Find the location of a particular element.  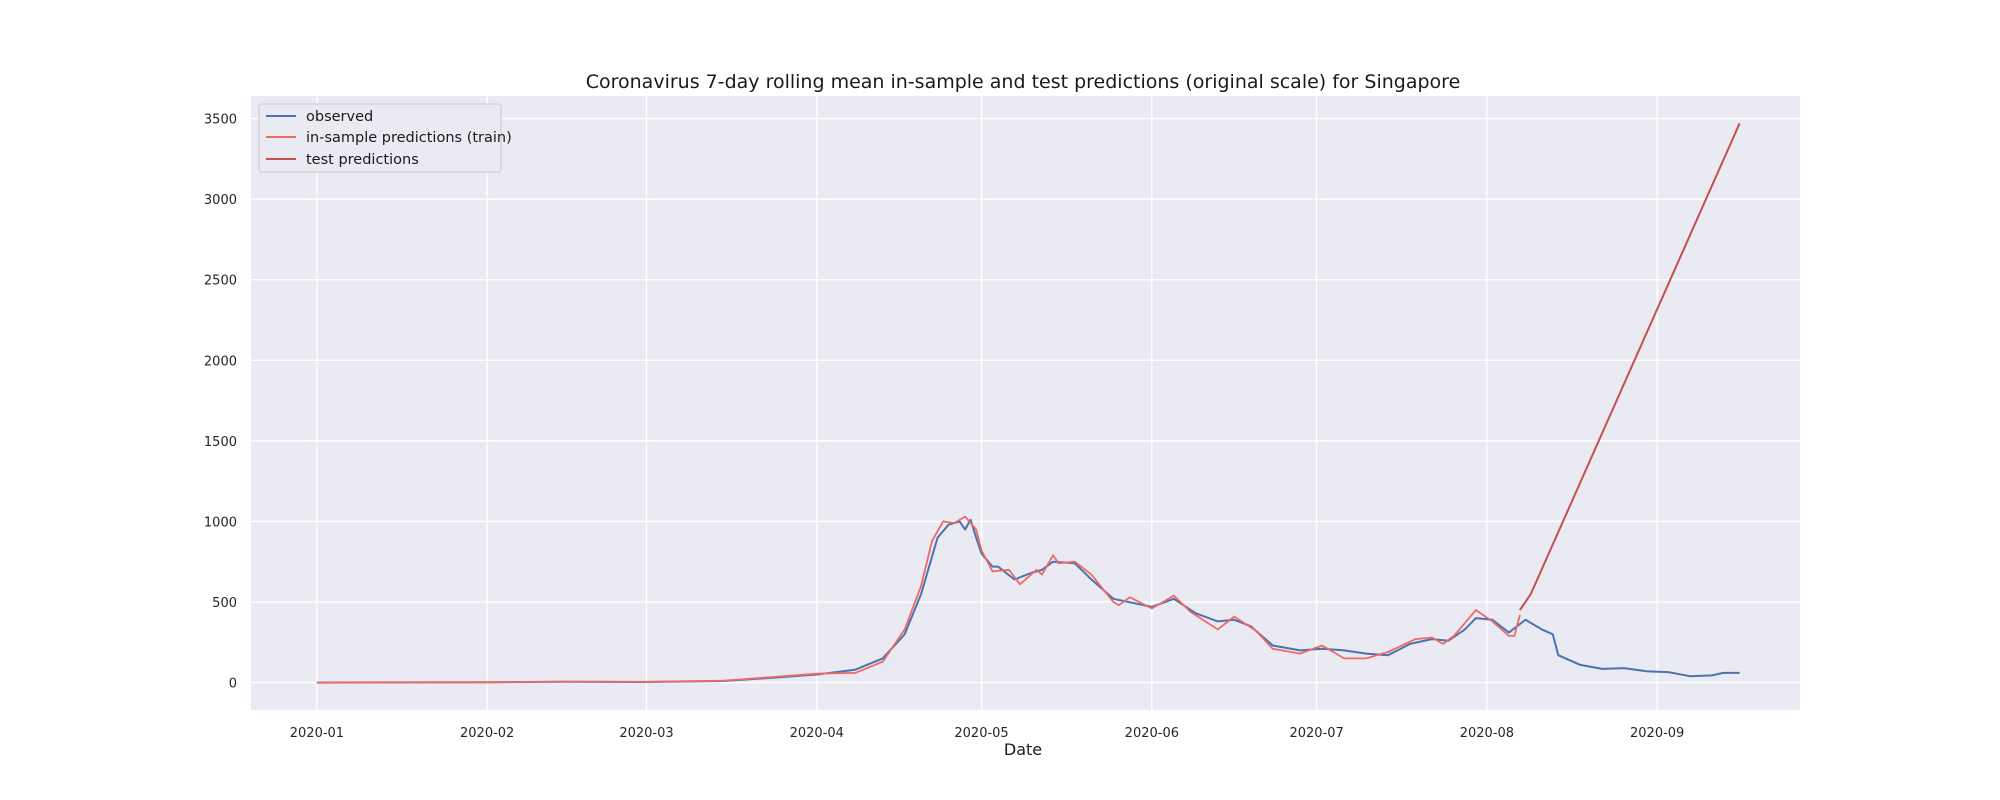

x-tick-label: 2020-07 is located at coordinates (1316, 733).